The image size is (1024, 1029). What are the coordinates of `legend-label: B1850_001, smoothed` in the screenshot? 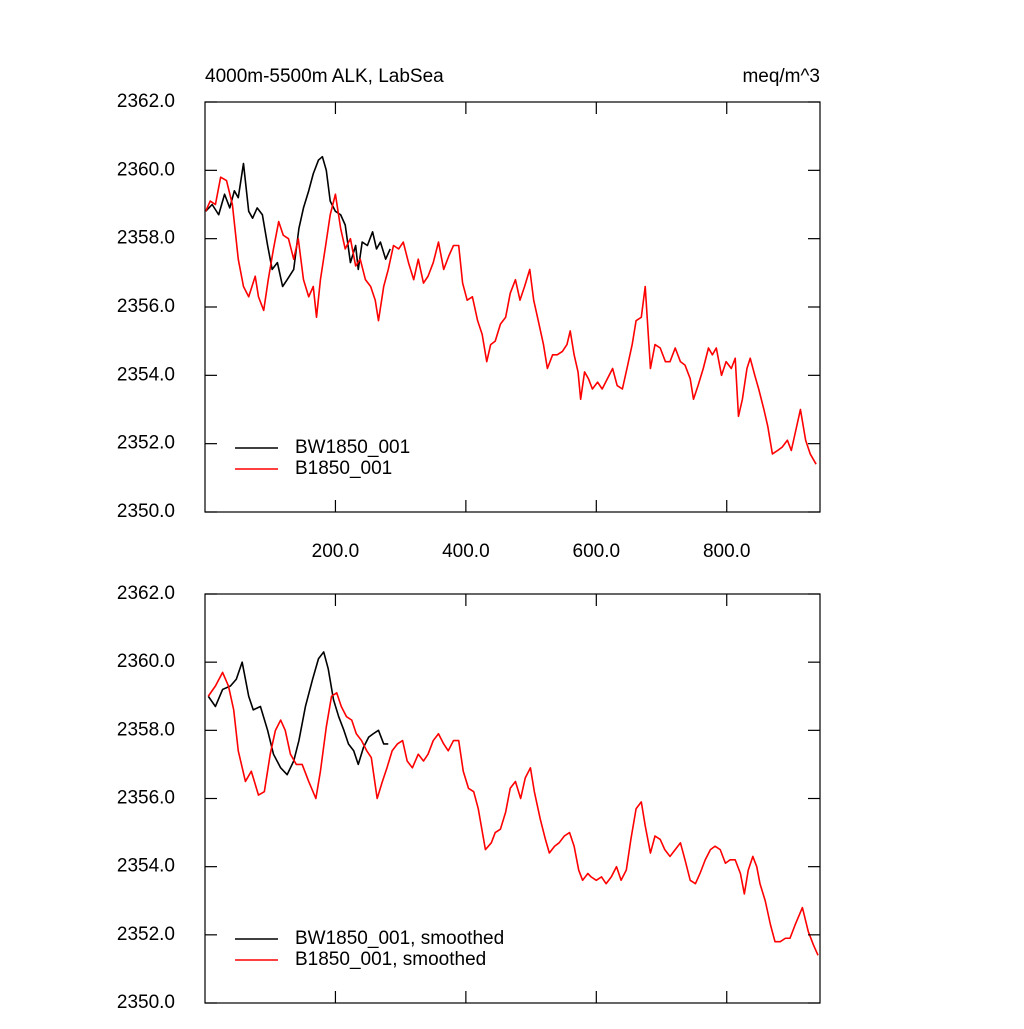 It's located at (390, 959).